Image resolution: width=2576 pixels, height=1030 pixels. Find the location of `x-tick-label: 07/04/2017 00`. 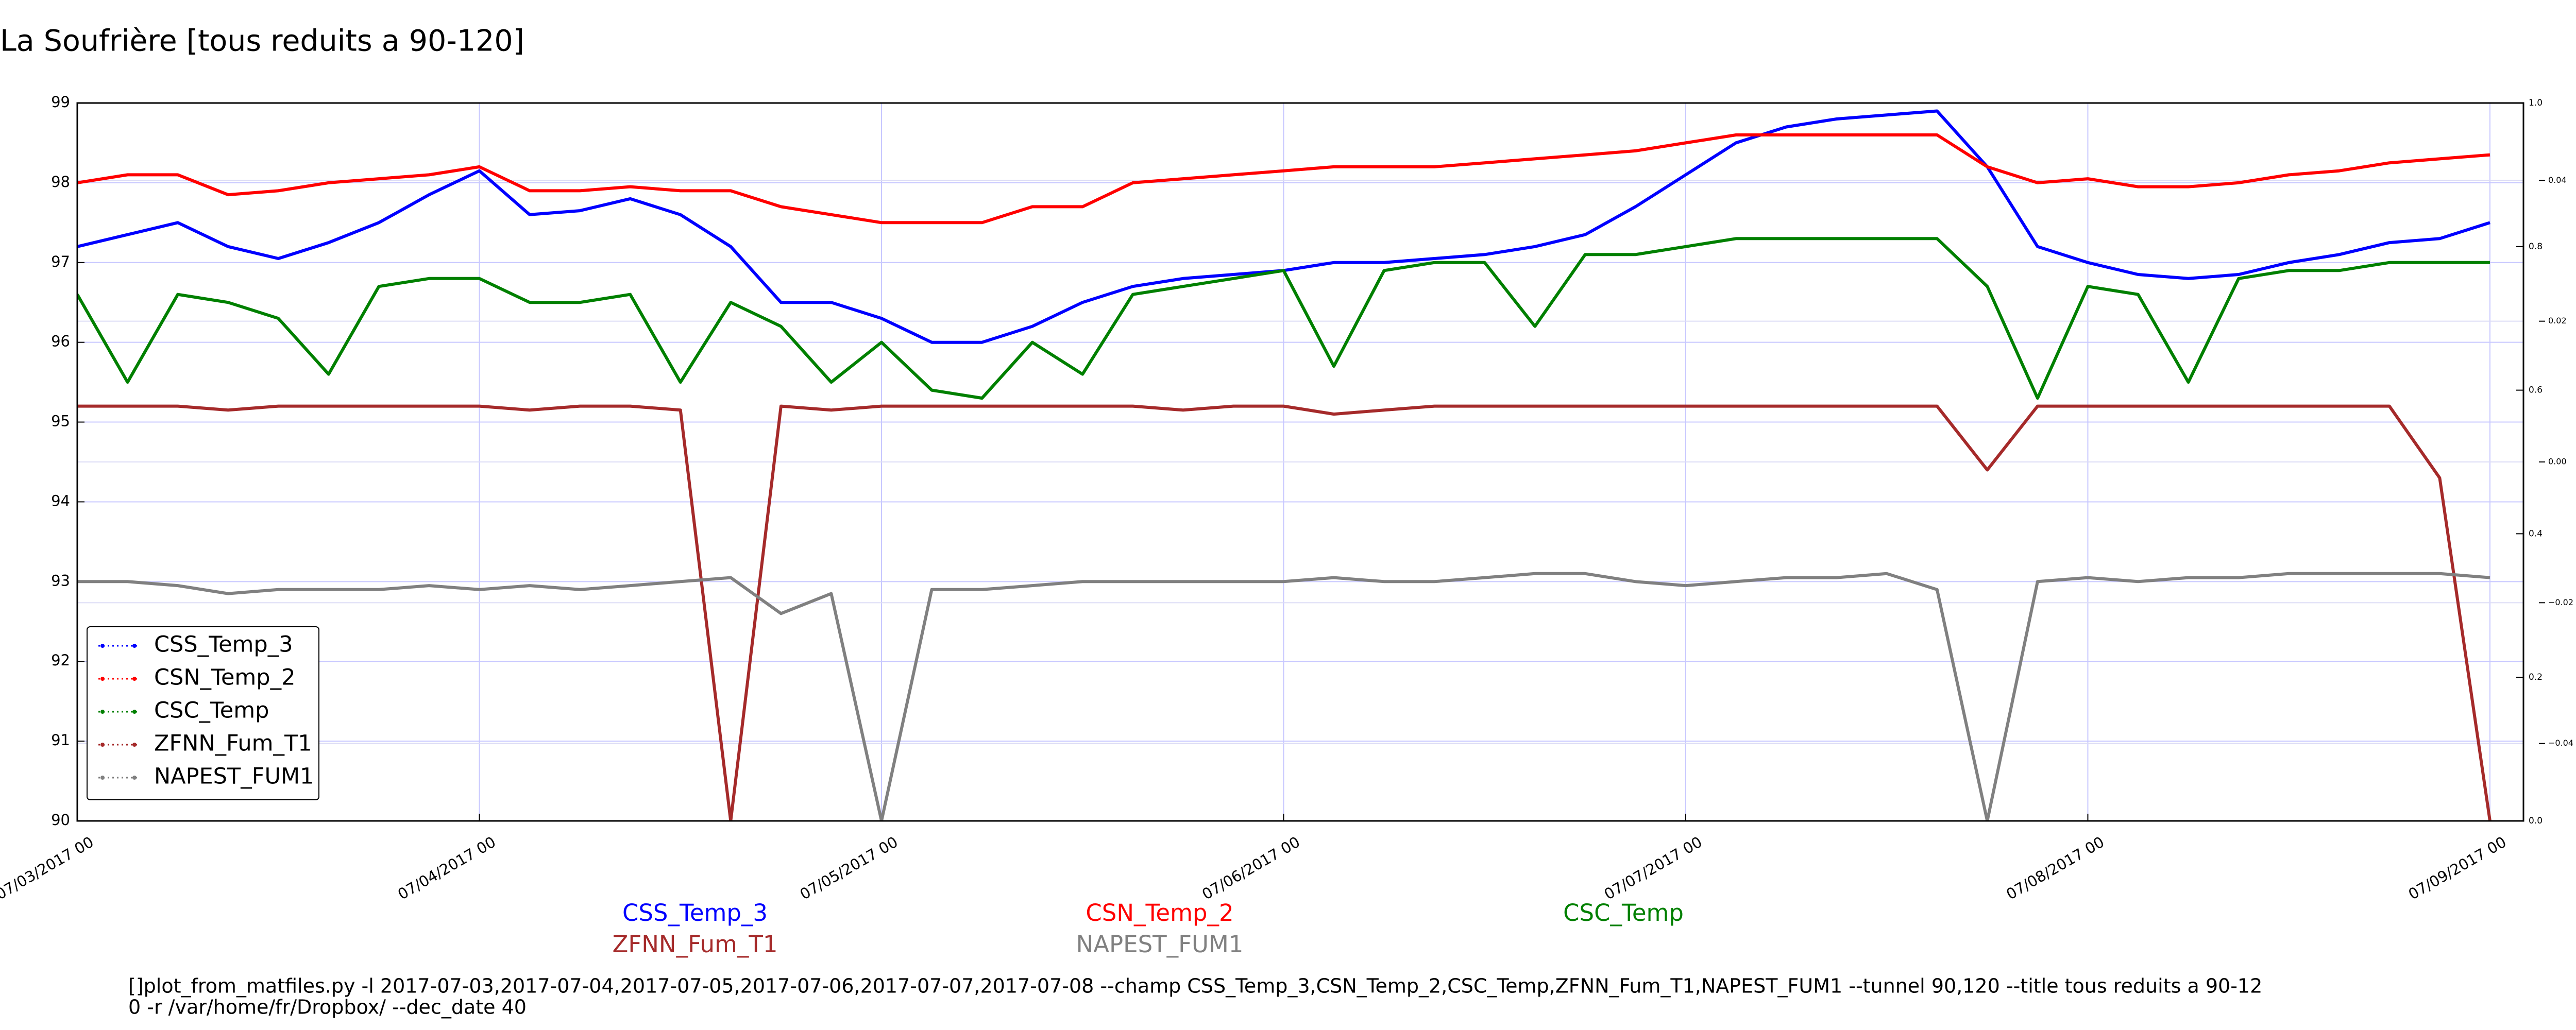

x-tick-label: 07/04/2017 00 is located at coordinates (447, 868).